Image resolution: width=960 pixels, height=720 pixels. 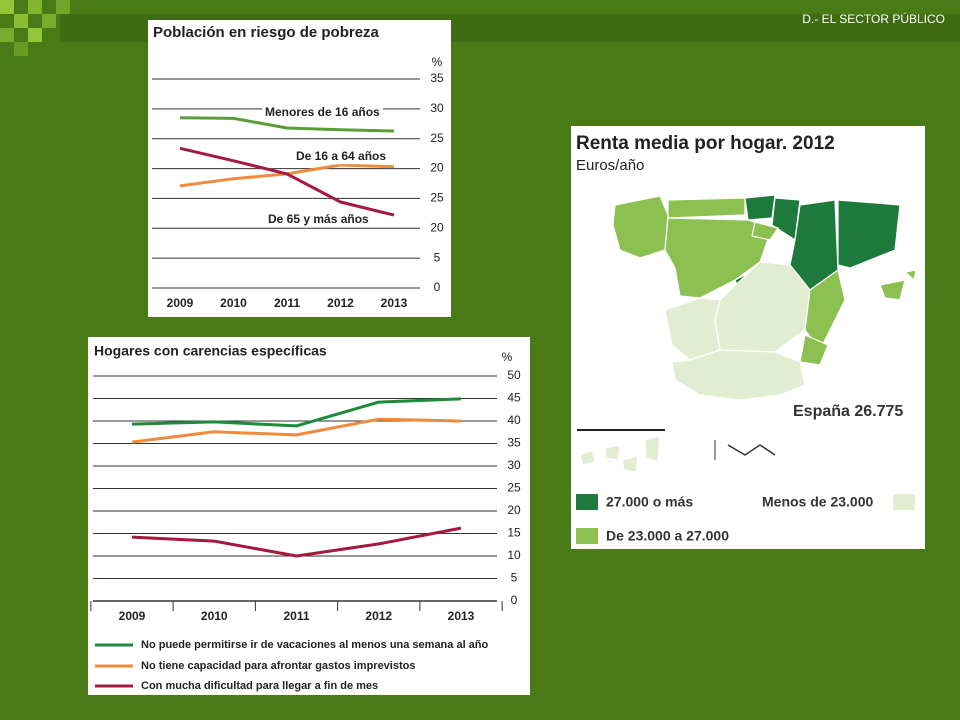 I want to click on chart-title: Población en riesgo de pobreza, so click(x=266, y=32).